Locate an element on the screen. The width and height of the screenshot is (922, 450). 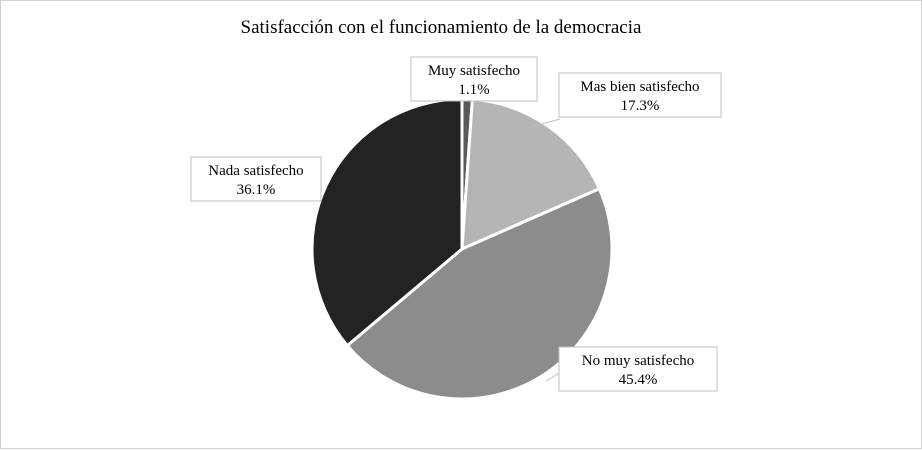
data-label-nada-satisfecho: Nada satisfecho 36.1% is located at coordinates (256, 179).